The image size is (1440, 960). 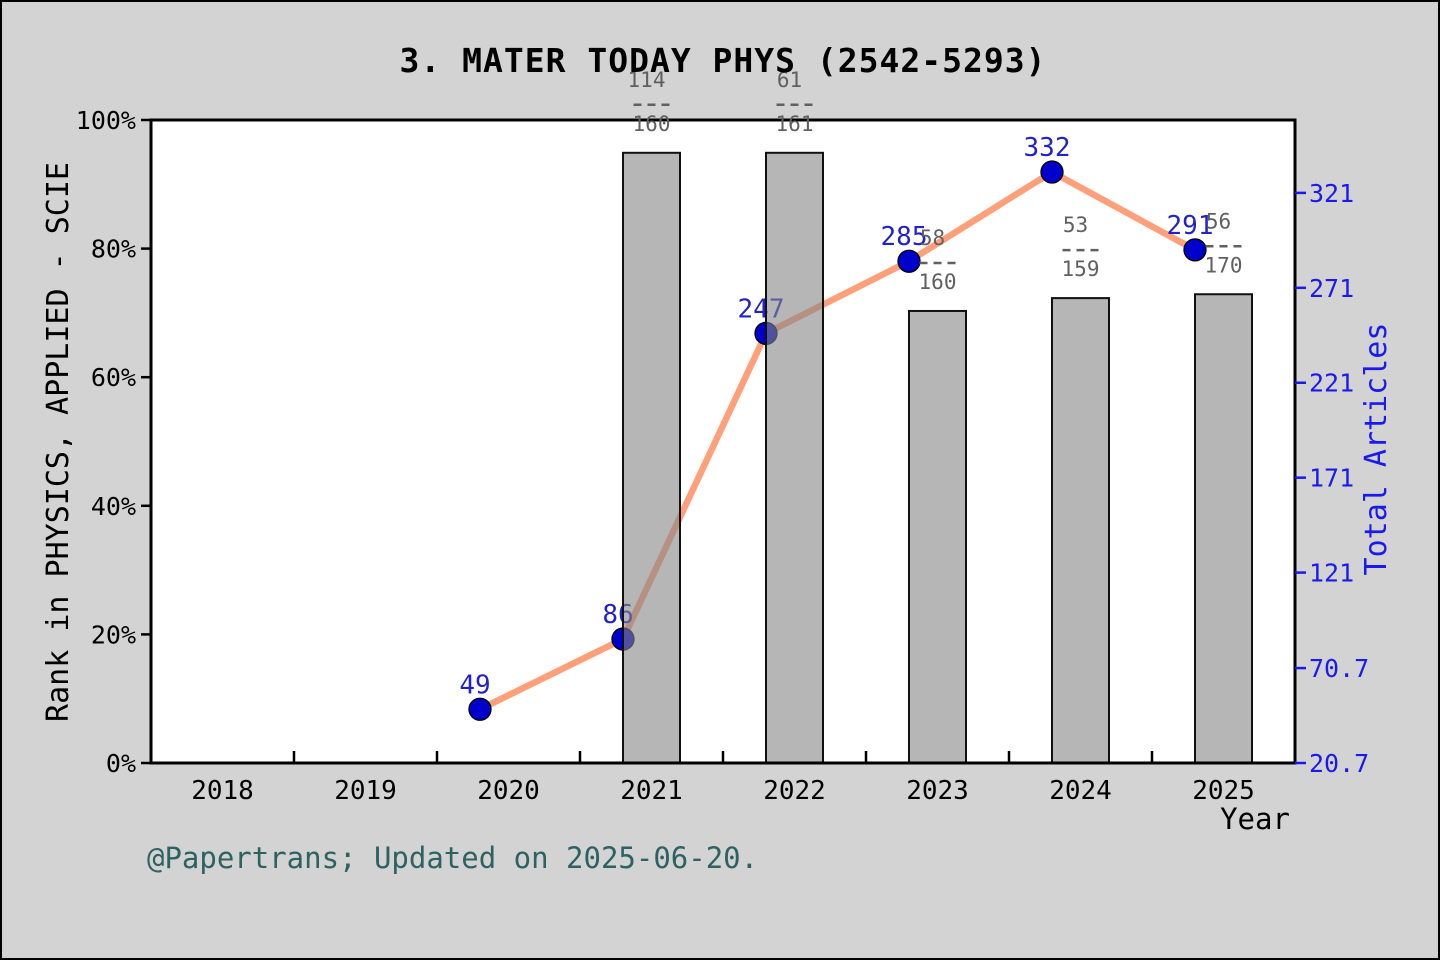 What do you see at coordinates (1080, 791) in the screenshot?
I see `year-label-2024: 2024` at bounding box center [1080, 791].